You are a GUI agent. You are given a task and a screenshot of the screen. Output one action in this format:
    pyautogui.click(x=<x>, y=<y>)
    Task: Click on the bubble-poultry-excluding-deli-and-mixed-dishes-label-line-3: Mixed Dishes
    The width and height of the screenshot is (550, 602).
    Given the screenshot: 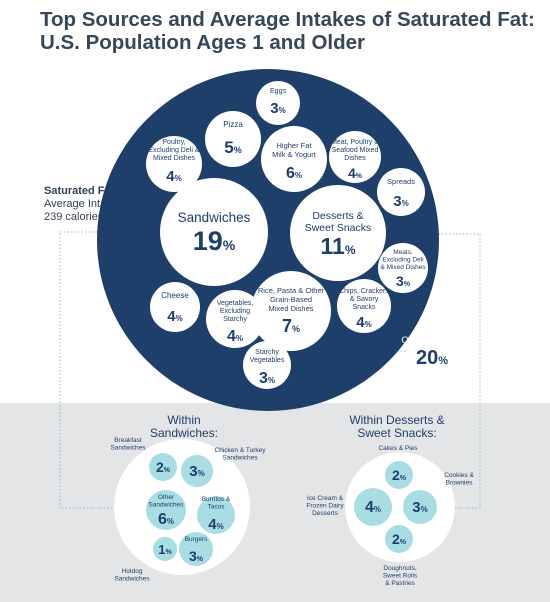 What is the action you would take?
    pyautogui.click(x=174, y=158)
    